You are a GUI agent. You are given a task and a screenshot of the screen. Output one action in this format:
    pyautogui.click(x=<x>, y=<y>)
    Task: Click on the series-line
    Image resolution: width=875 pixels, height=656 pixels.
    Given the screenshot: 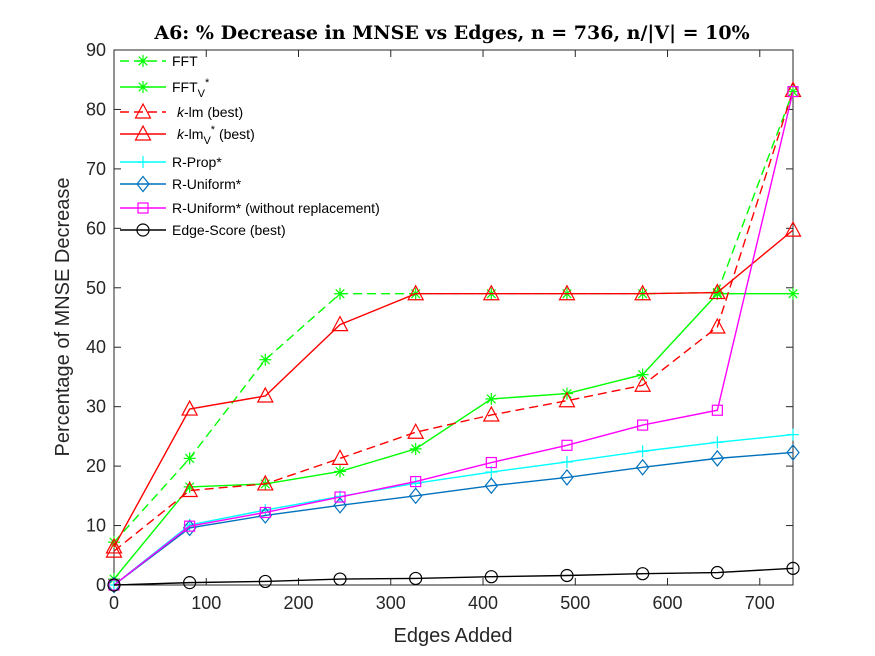 What is the action you would take?
    pyautogui.click(x=453, y=576)
    